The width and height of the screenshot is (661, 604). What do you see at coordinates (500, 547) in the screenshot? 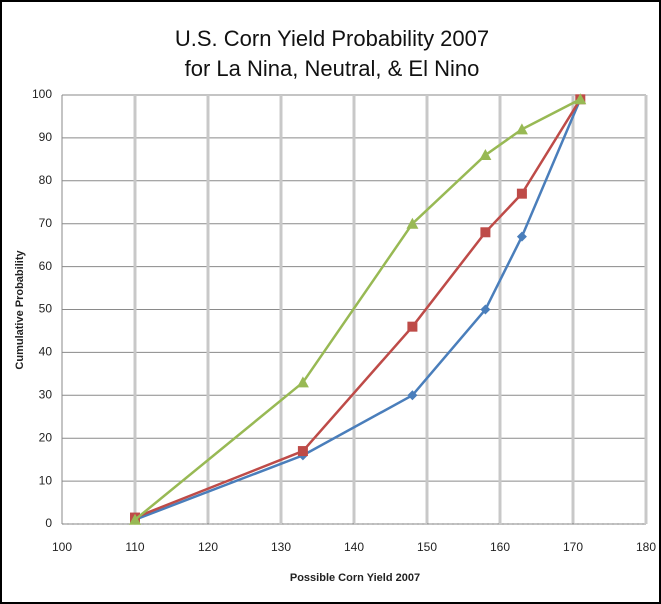
I see `x-tick-label: 160` at bounding box center [500, 547].